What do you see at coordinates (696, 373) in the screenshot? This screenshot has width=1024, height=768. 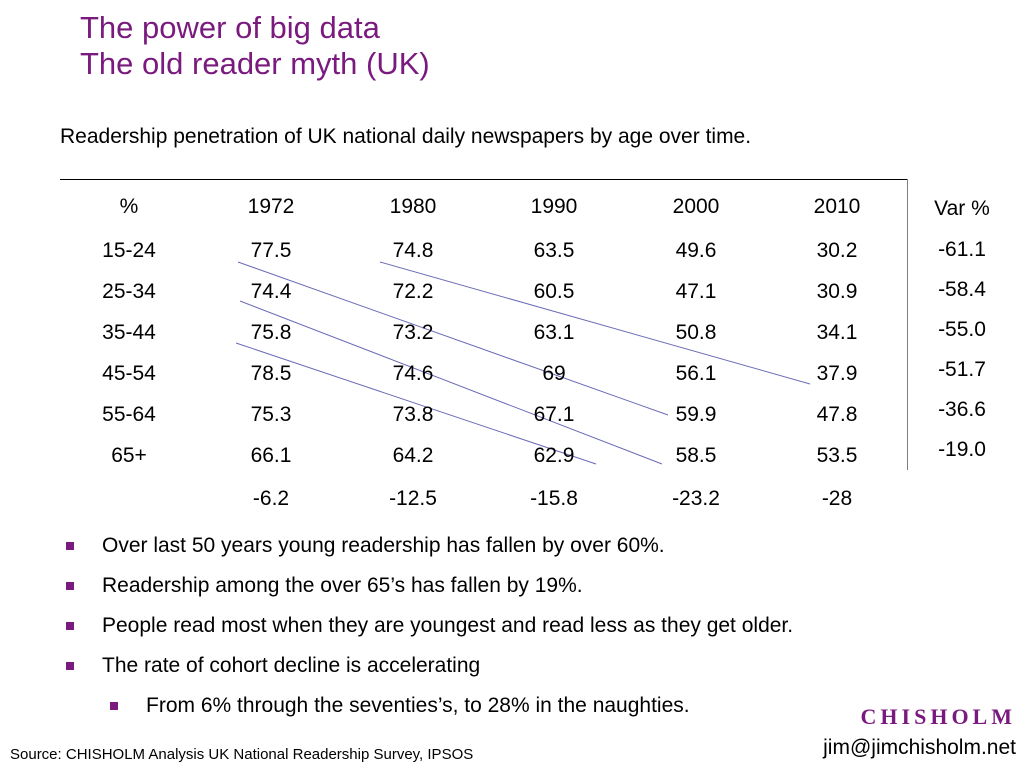 I see `table-cell: 56.1` at bounding box center [696, 373].